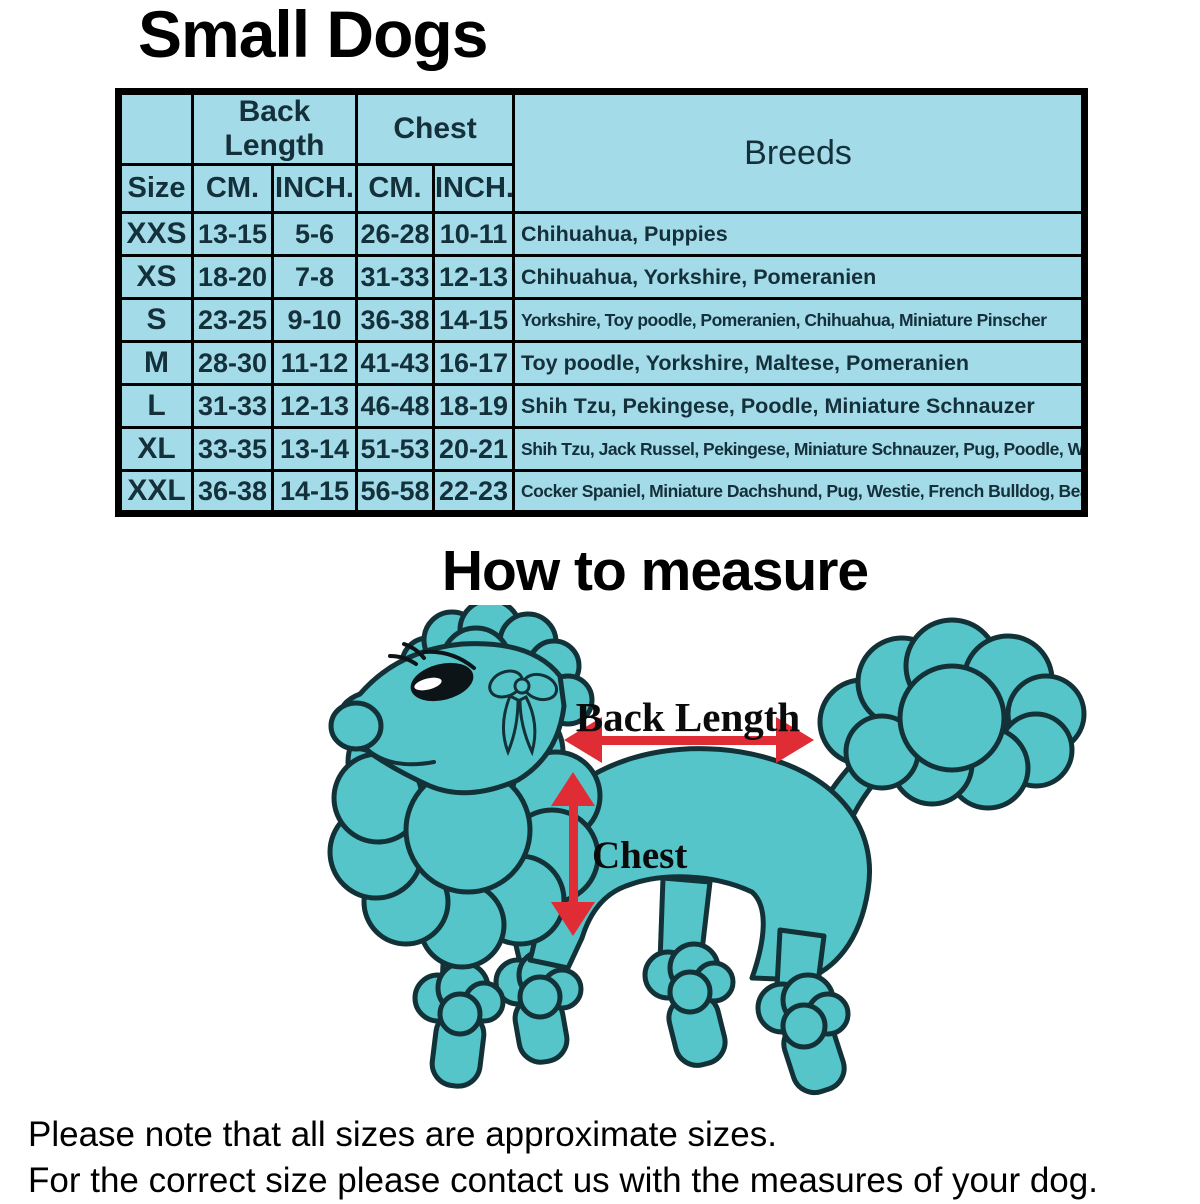 The width and height of the screenshot is (1200, 1204). I want to click on chest-arrow, so click(573, 854).